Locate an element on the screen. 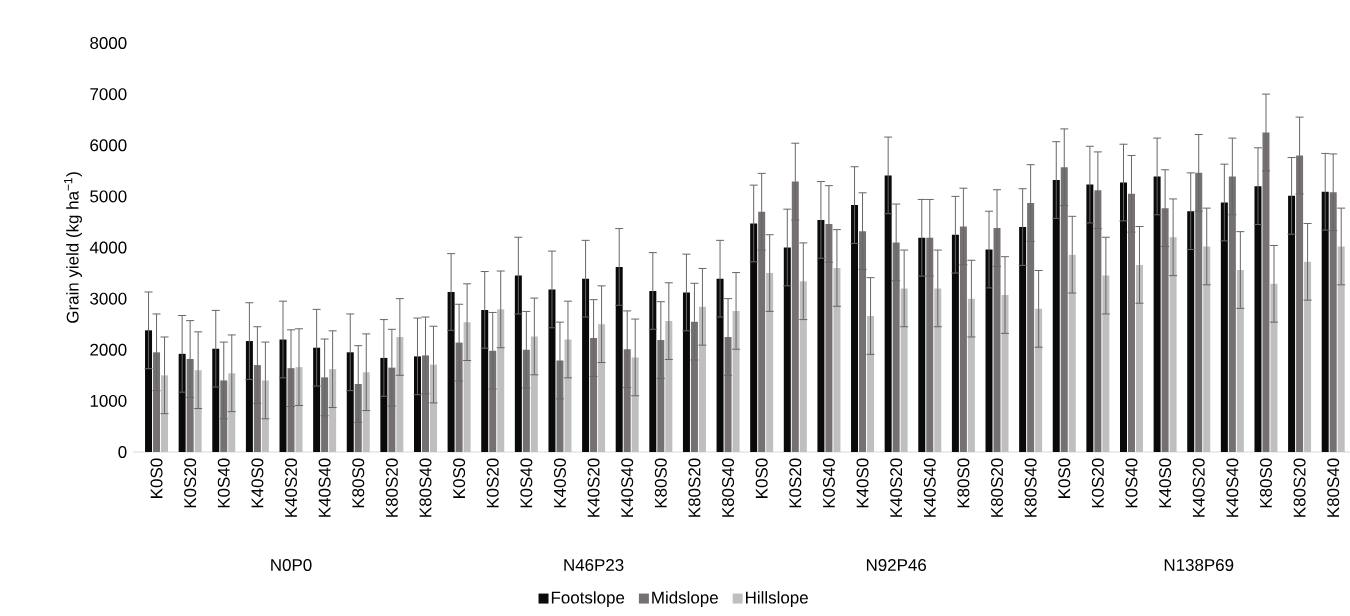  y-tick-label: 6000 is located at coordinates (108, 145).